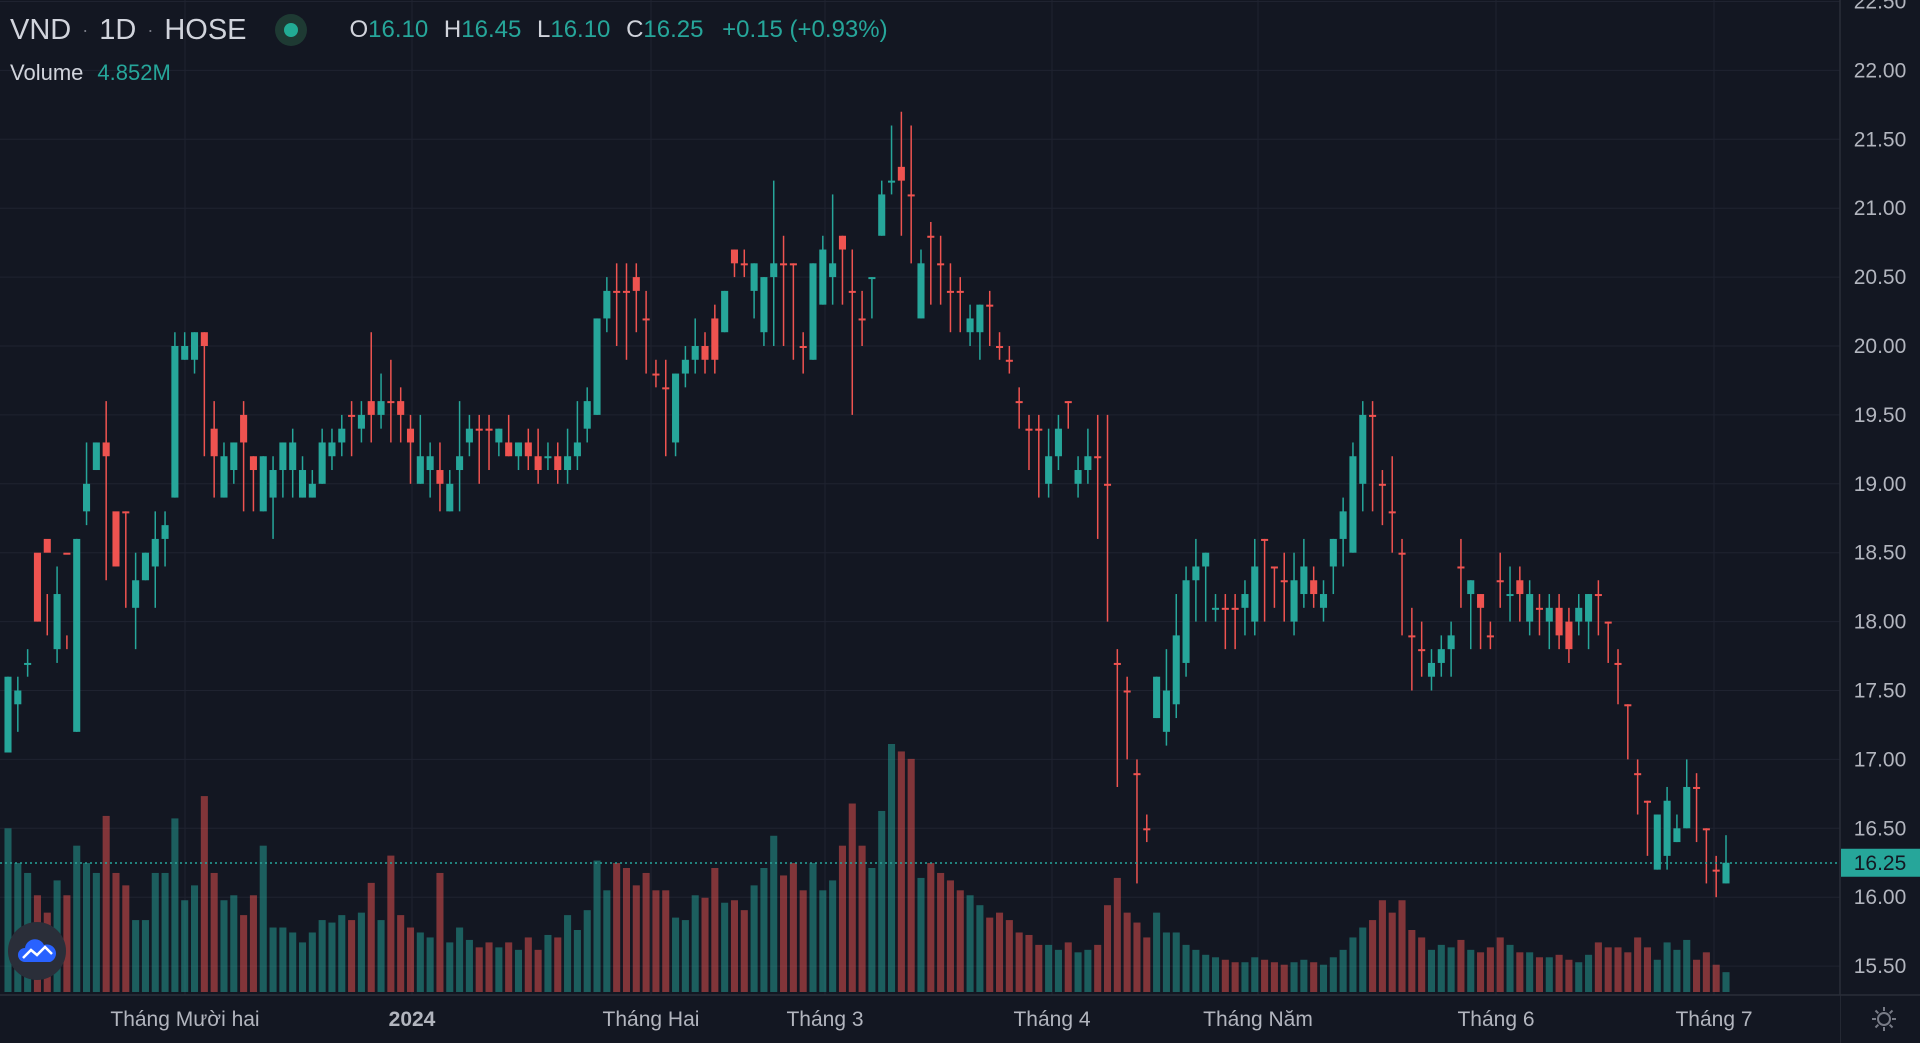  Describe the element at coordinates (184, 1019) in the screenshot. I see `time-tick-label: Tháng Mười hai` at that location.